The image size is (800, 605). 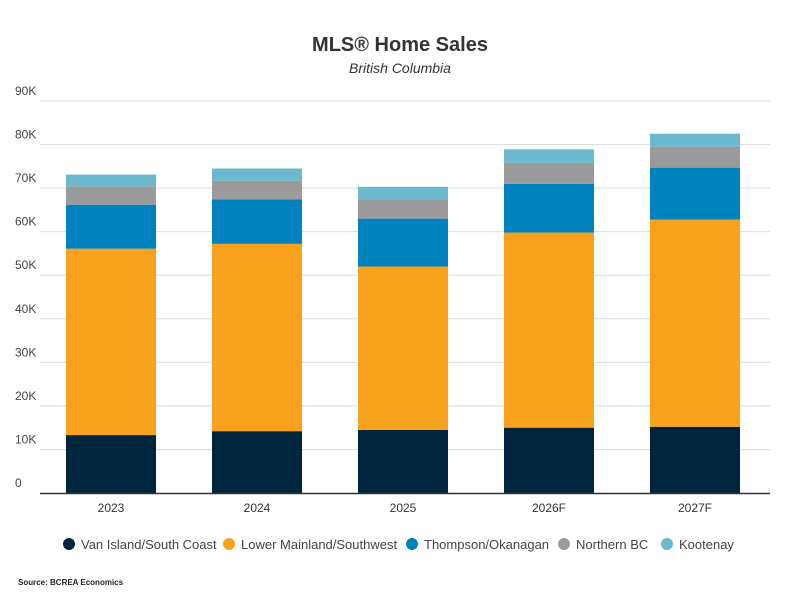 What do you see at coordinates (400, 45) in the screenshot?
I see `chart-title: MLS® Home Sales` at bounding box center [400, 45].